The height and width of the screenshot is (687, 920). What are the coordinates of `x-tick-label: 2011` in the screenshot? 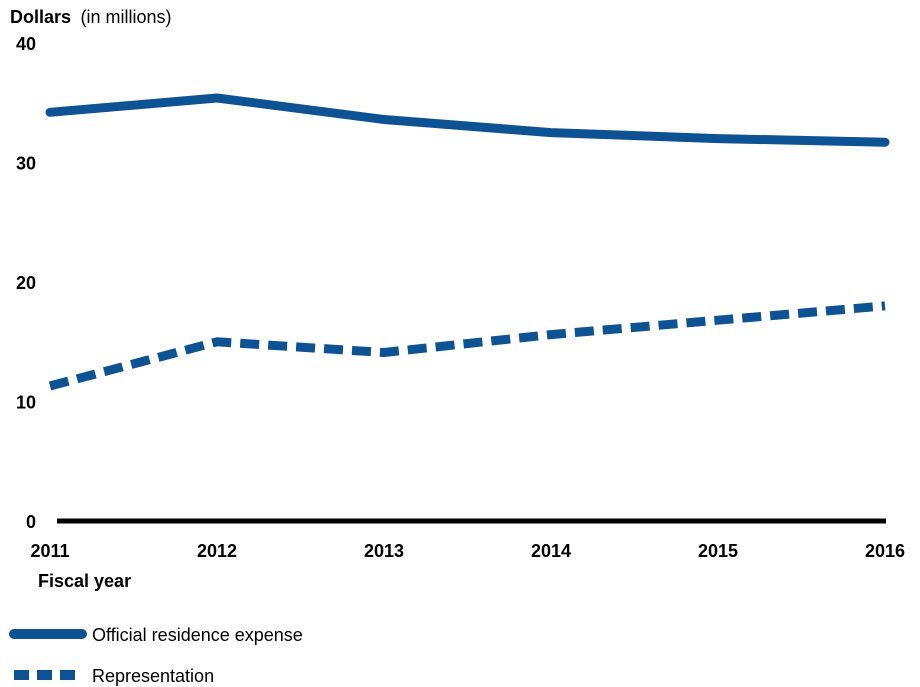 It's located at (49, 551).